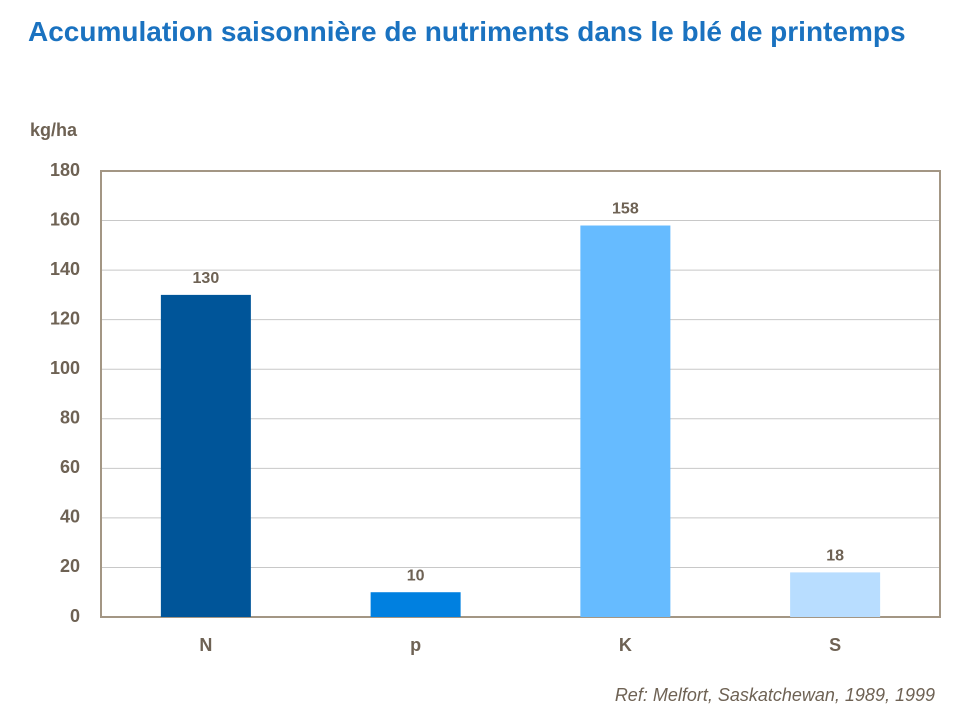  I want to click on y-tick-label: 0, so click(75, 616).